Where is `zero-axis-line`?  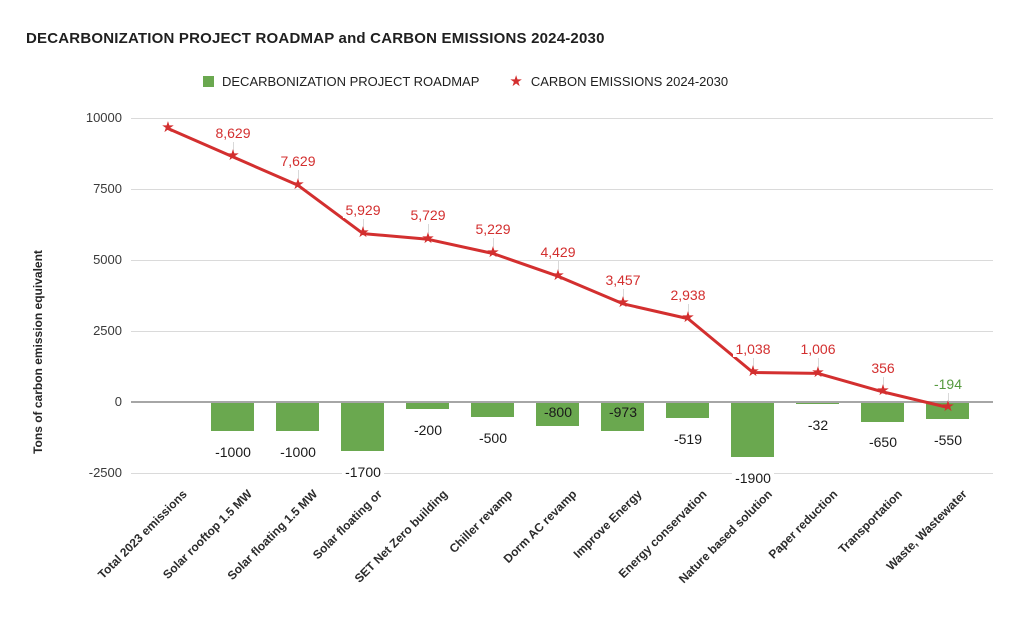 zero-axis-line is located at coordinates (562, 402).